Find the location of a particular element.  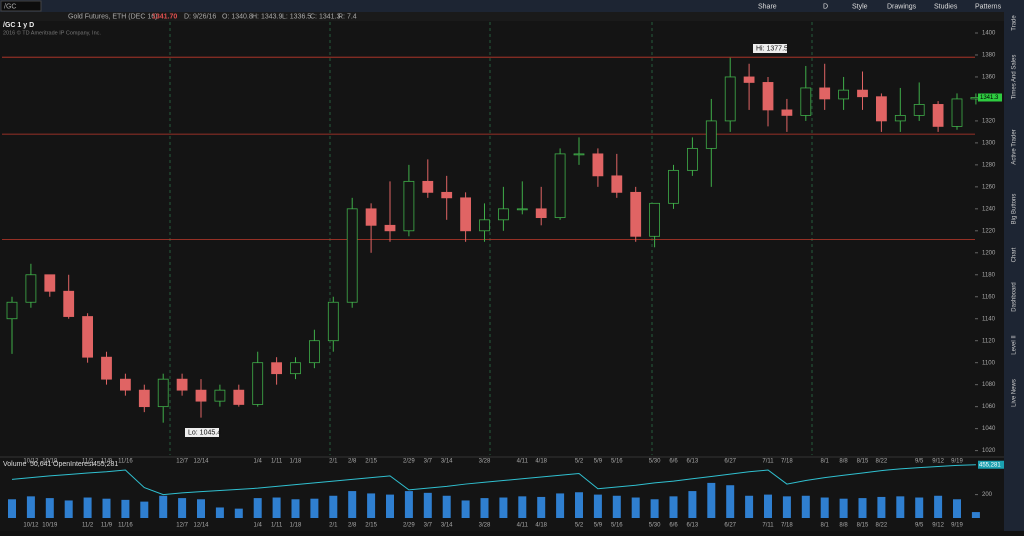

annotation: Lo: 1045.4 is located at coordinates (204, 432).